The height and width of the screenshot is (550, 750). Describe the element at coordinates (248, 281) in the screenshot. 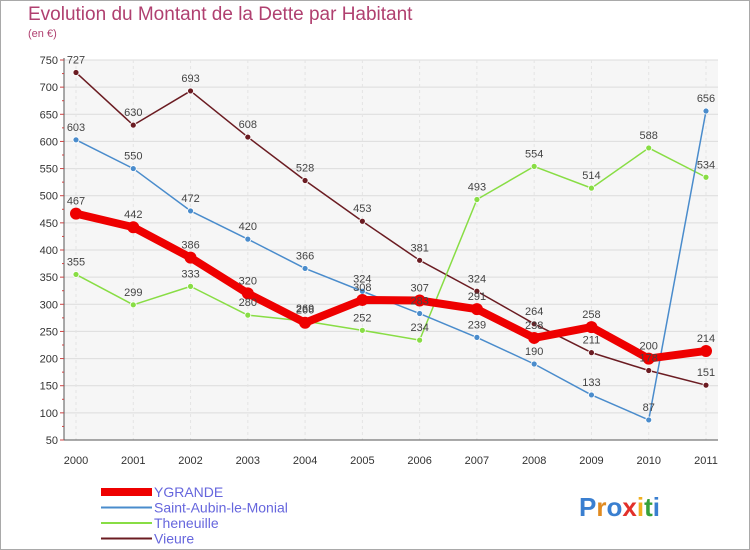

I see `data-label: 320` at that location.